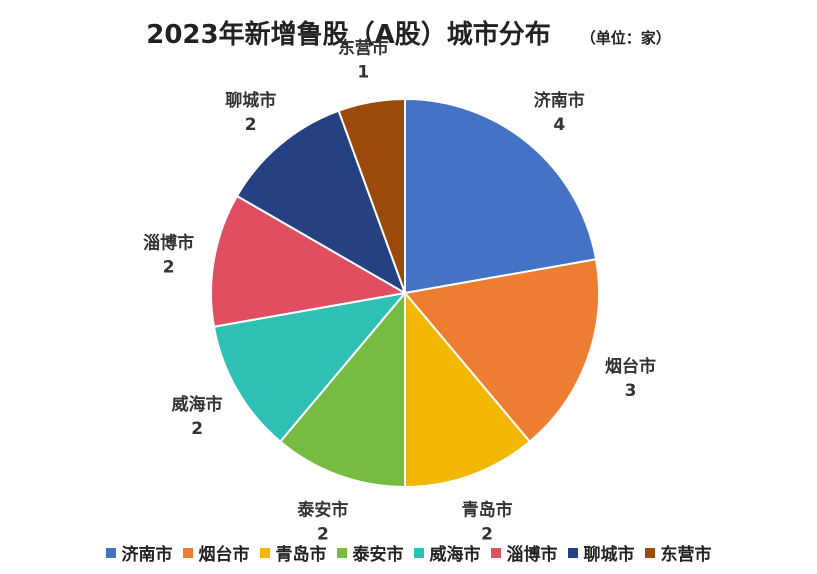 The image size is (817, 574). What do you see at coordinates (147, 555) in the screenshot?
I see `legend-label-1: 济南市` at bounding box center [147, 555].